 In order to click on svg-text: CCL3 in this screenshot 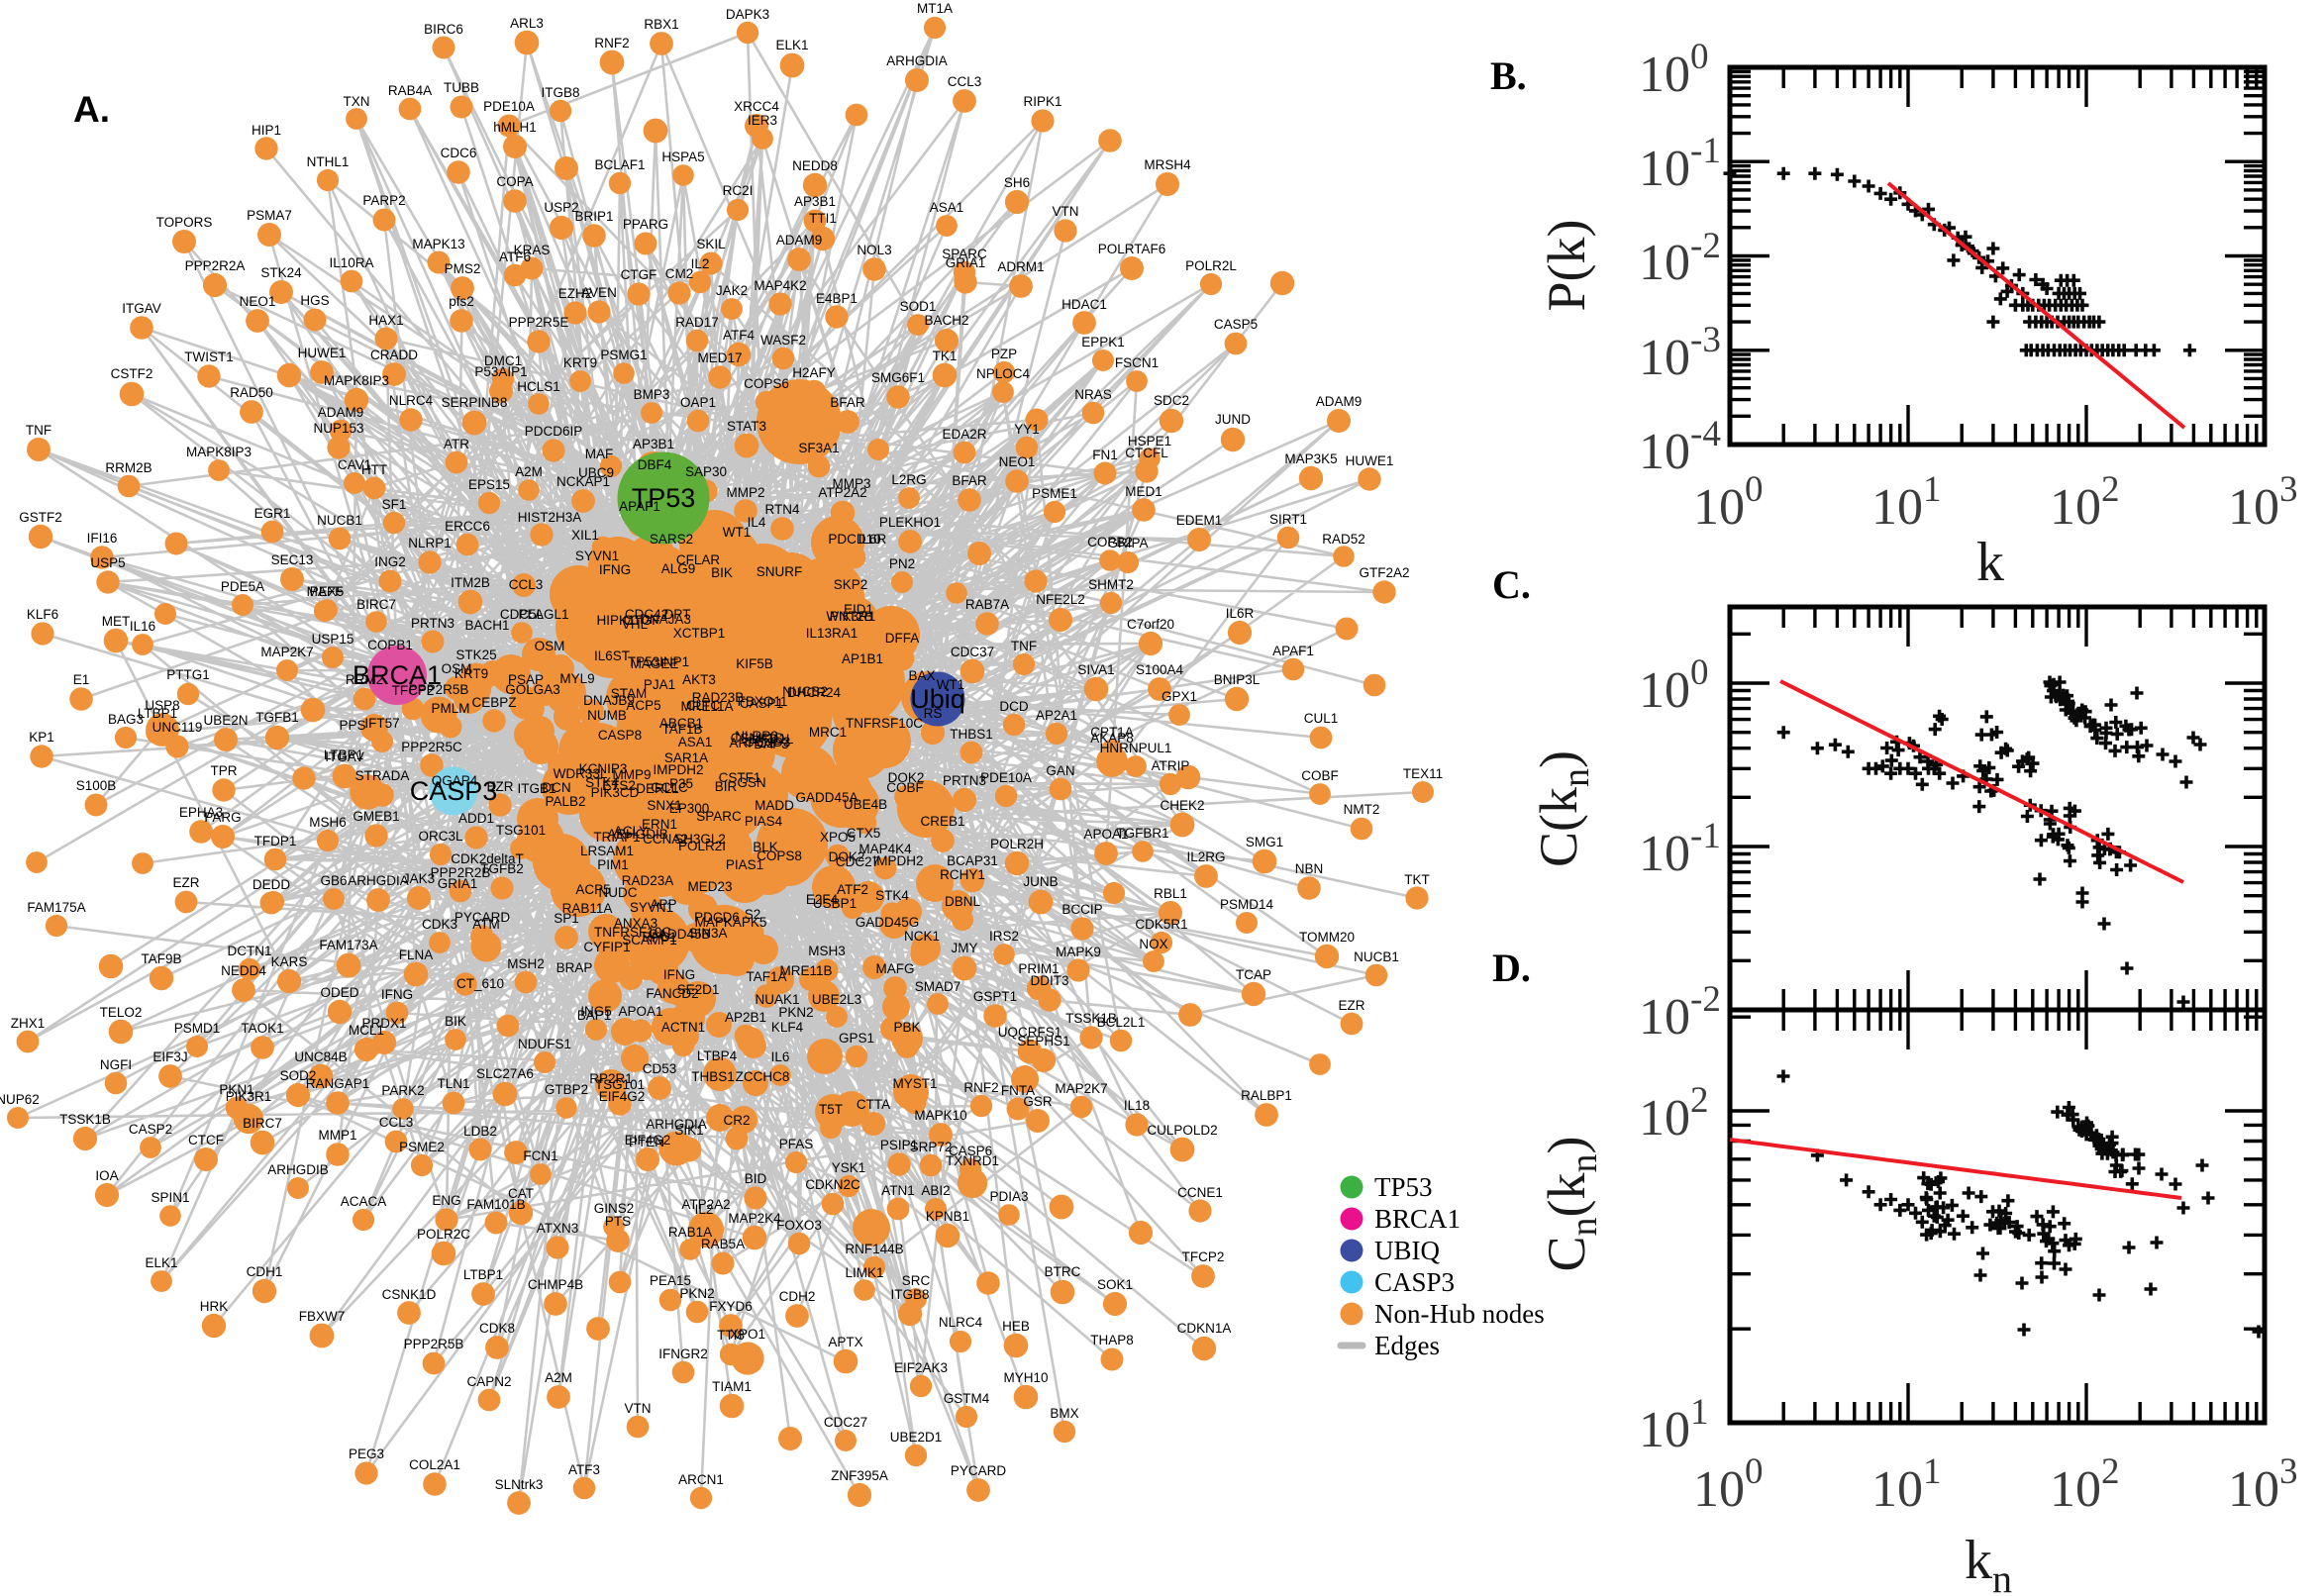, I will do `click(965, 81)`.